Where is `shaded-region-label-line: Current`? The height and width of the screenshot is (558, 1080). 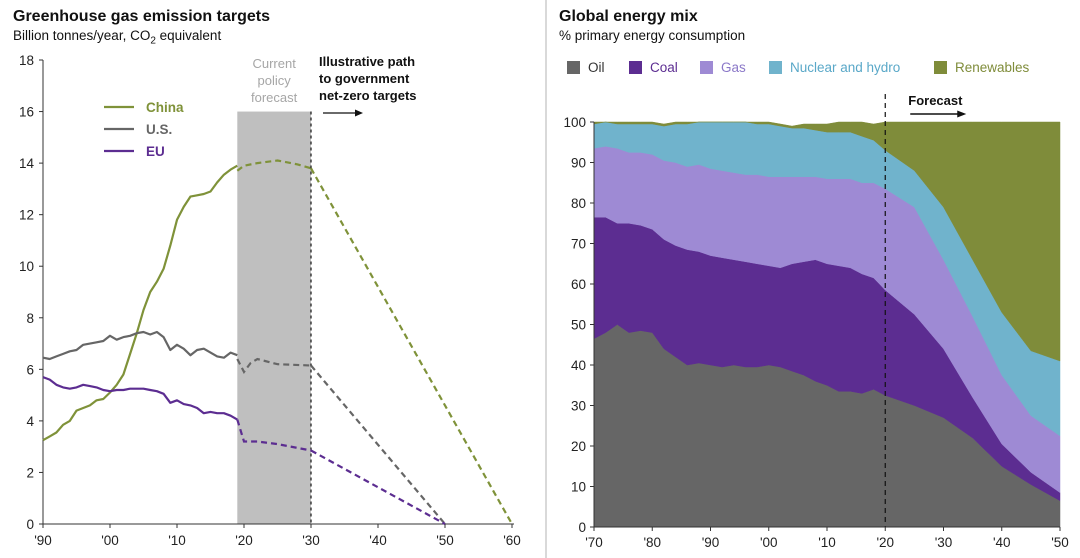
shaded-region-label-line: Current is located at coordinates (274, 63).